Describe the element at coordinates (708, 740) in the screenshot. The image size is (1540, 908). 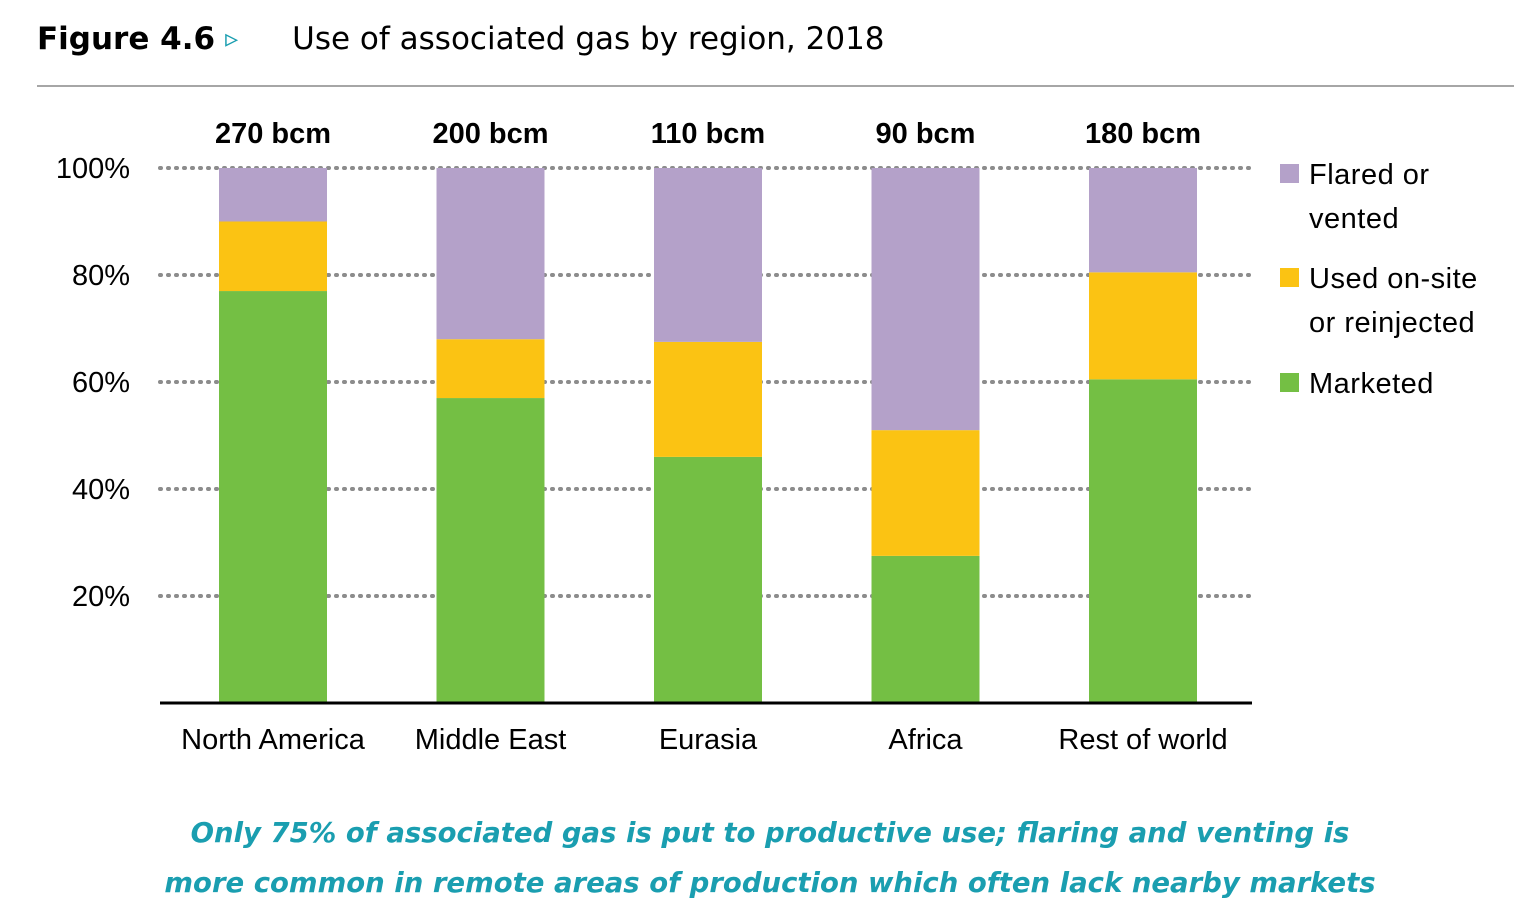
I see `x-tick-label: Eurasia` at that location.